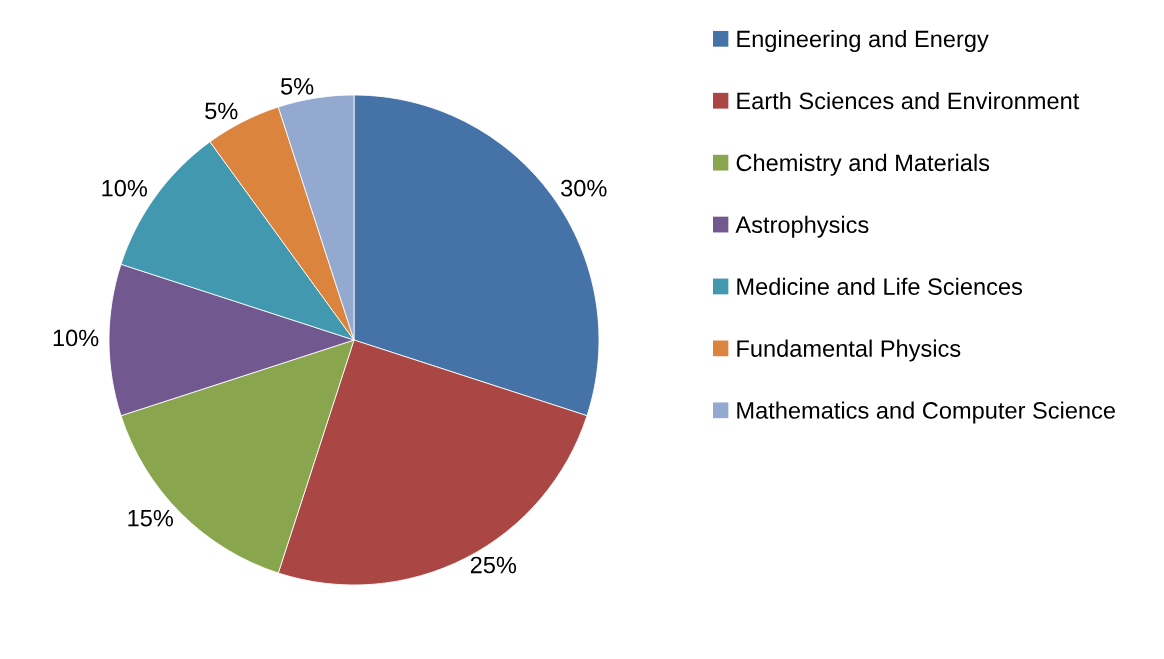 This screenshot has width=1164, height=659. I want to click on legend-label: Chemistry and Materials, so click(863, 164).